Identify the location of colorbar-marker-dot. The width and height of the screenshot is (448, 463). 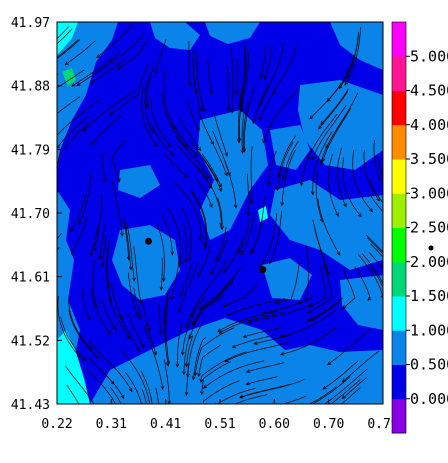
(431, 248).